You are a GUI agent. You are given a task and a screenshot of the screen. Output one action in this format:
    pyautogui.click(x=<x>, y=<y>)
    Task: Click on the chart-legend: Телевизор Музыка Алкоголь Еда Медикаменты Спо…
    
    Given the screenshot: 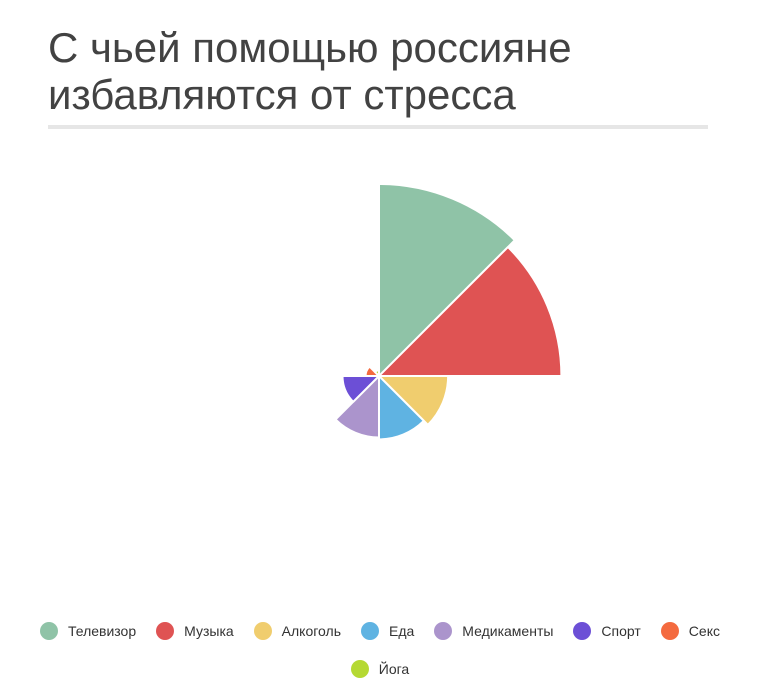 What is the action you would take?
    pyautogui.click(x=380, y=650)
    